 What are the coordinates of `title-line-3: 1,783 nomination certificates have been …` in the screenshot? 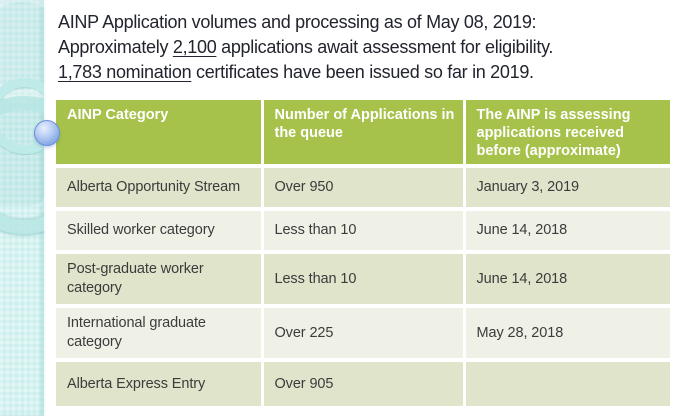 It's located at (305, 72).